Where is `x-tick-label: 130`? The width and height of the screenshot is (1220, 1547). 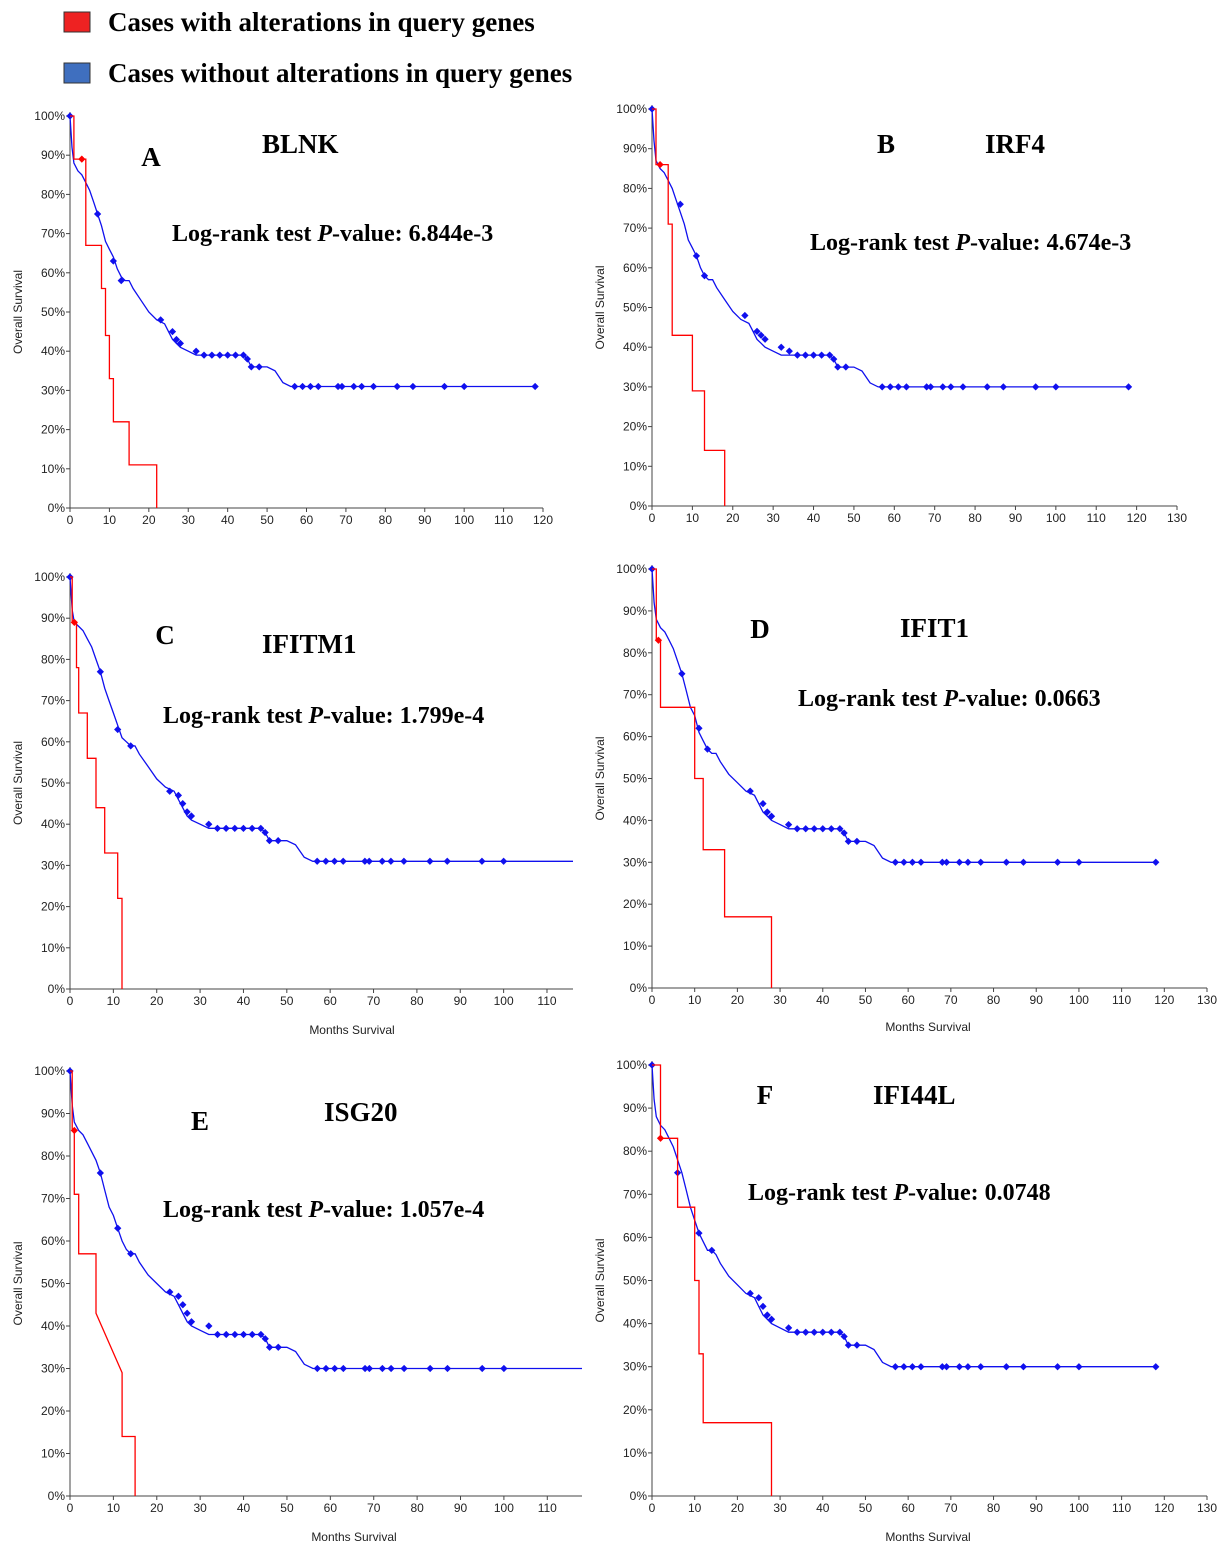 x-tick-label: 130 is located at coordinates (1177, 518).